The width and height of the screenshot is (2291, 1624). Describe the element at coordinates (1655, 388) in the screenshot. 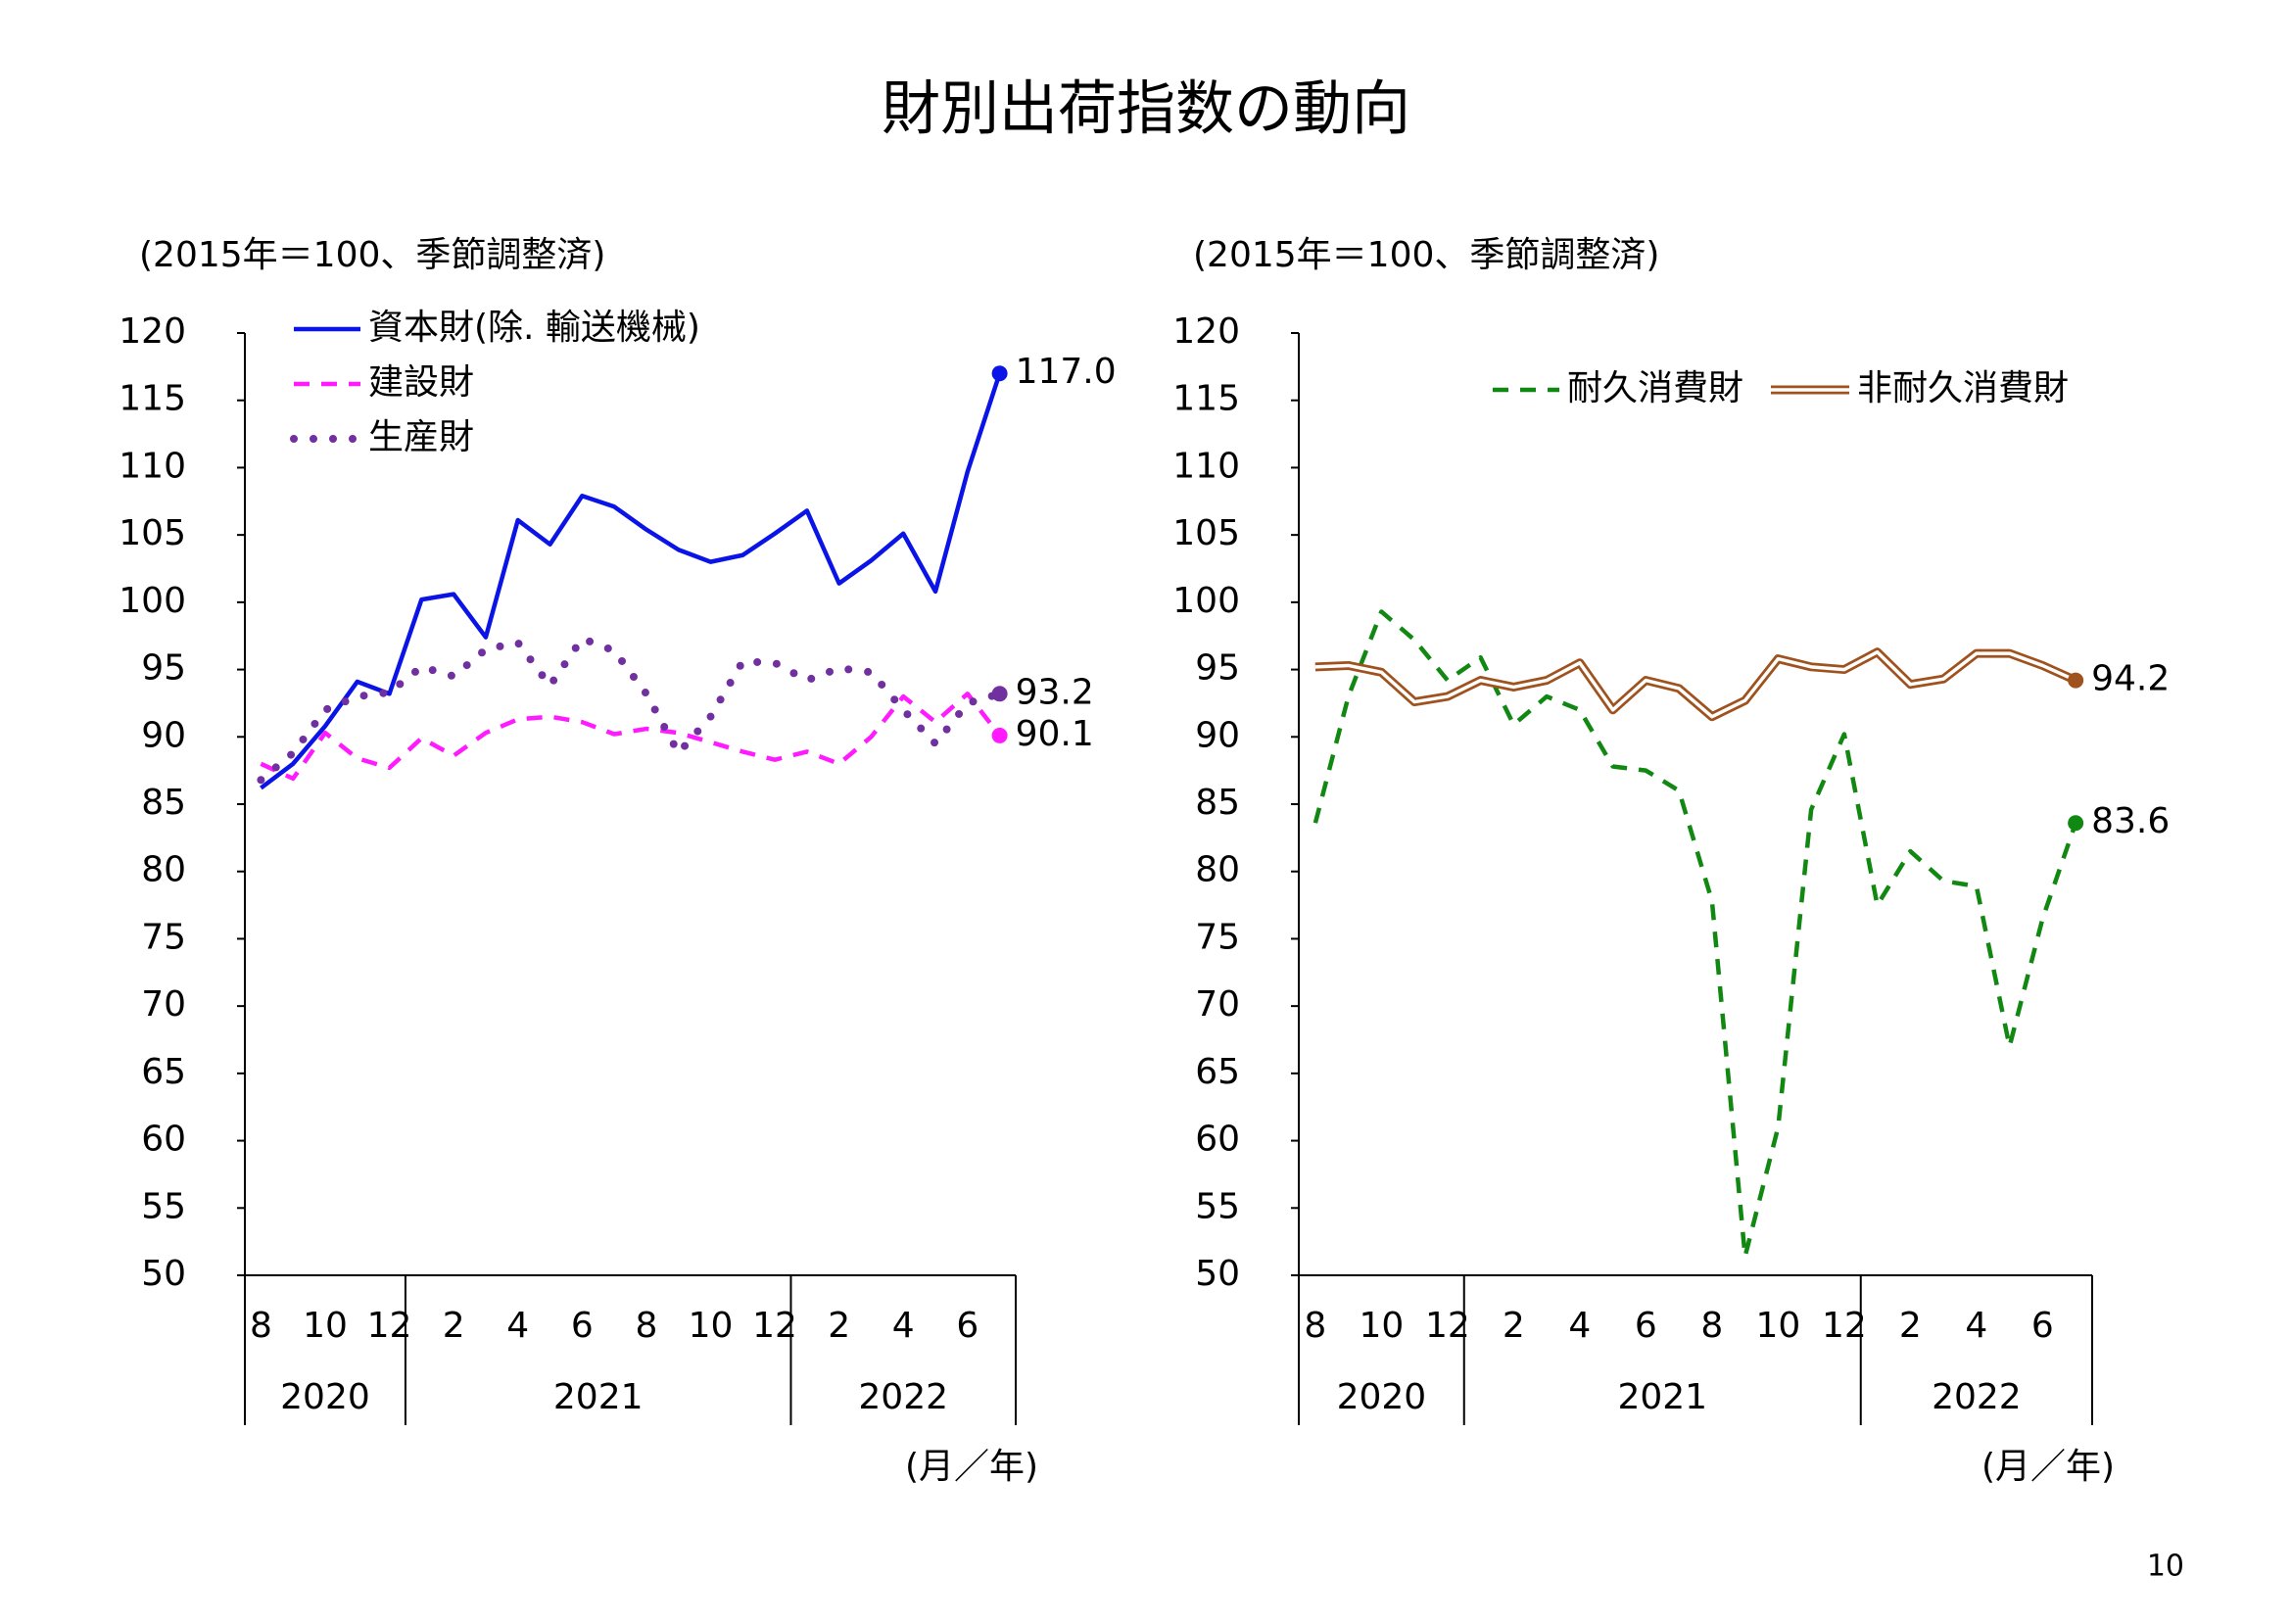

I see `legend-label: 耐久消費財` at that location.